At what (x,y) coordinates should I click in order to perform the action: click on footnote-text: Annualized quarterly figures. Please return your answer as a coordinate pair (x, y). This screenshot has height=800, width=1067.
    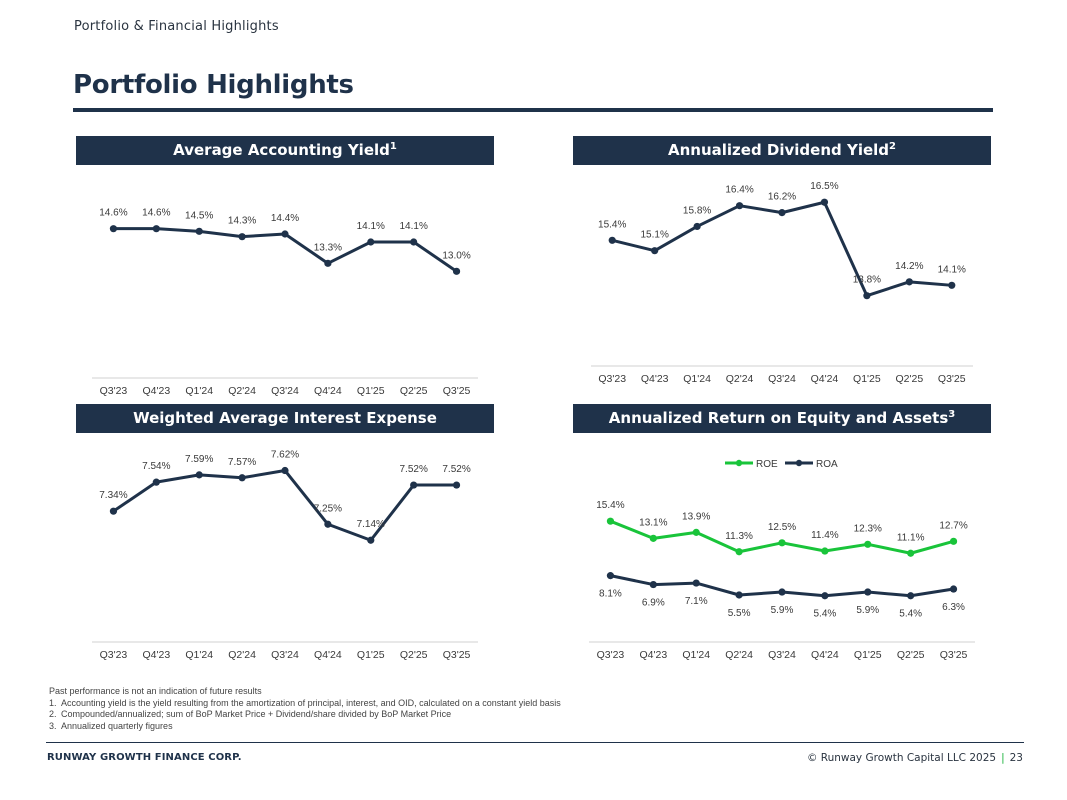
    Looking at the image, I should click on (117, 725).